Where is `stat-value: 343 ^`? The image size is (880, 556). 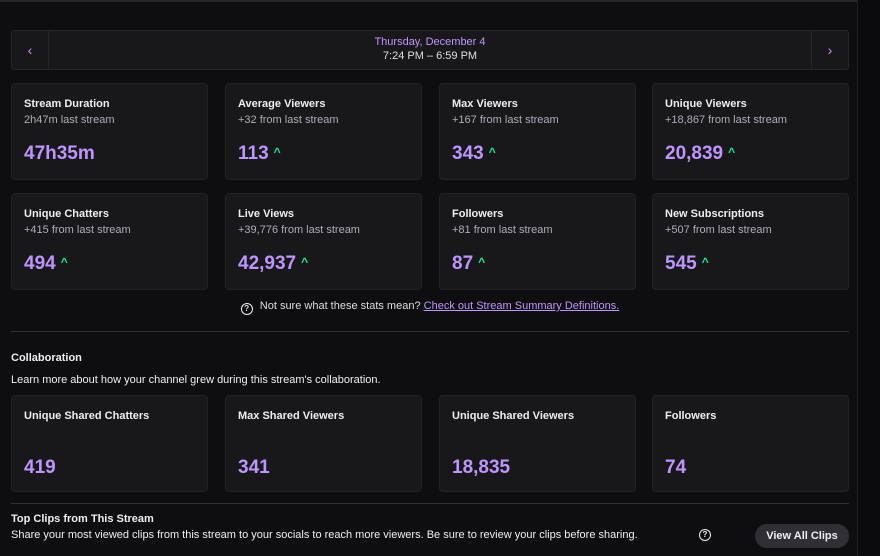 stat-value: 343 ^ is located at coordinates (474, 154).